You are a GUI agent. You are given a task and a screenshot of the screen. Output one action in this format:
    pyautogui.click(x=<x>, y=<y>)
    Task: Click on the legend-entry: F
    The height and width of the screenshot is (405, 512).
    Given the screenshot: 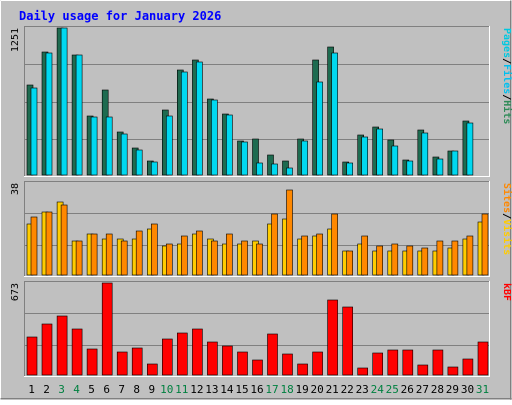 What is the action you would take?
    pyautogui.click(x=506, y=298)
    